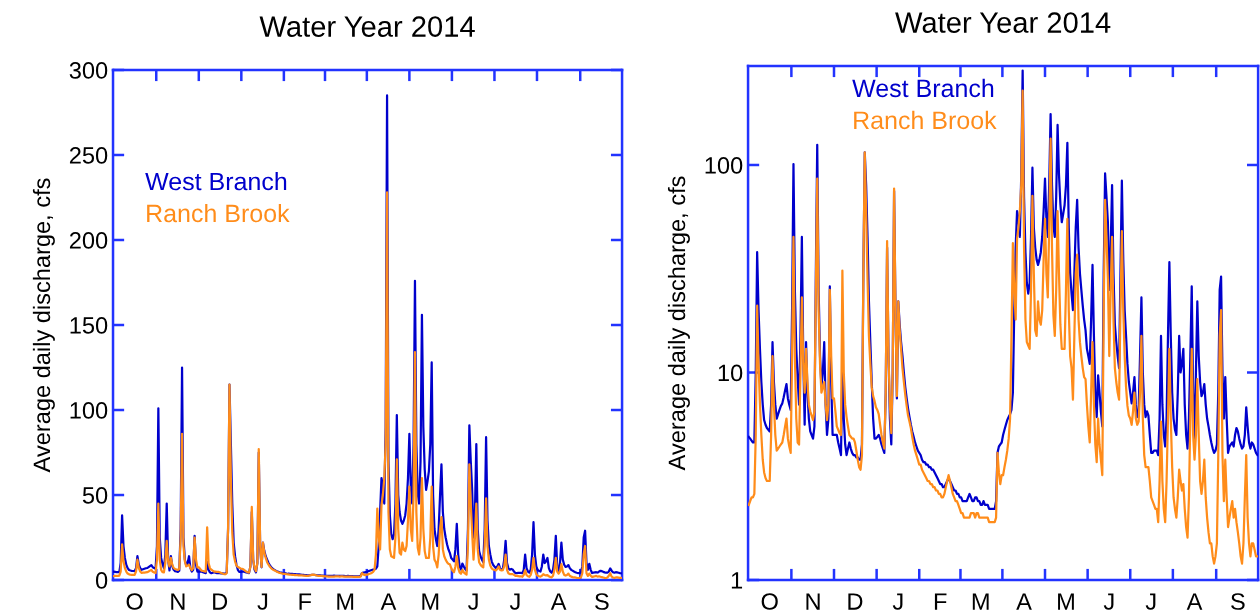 The height and width of the screenshot is (616, 1260). What do you see at coordinates (737, 580) in the screenshot?
I see `y-tick-label: 1` at bounding box center [737, 580].